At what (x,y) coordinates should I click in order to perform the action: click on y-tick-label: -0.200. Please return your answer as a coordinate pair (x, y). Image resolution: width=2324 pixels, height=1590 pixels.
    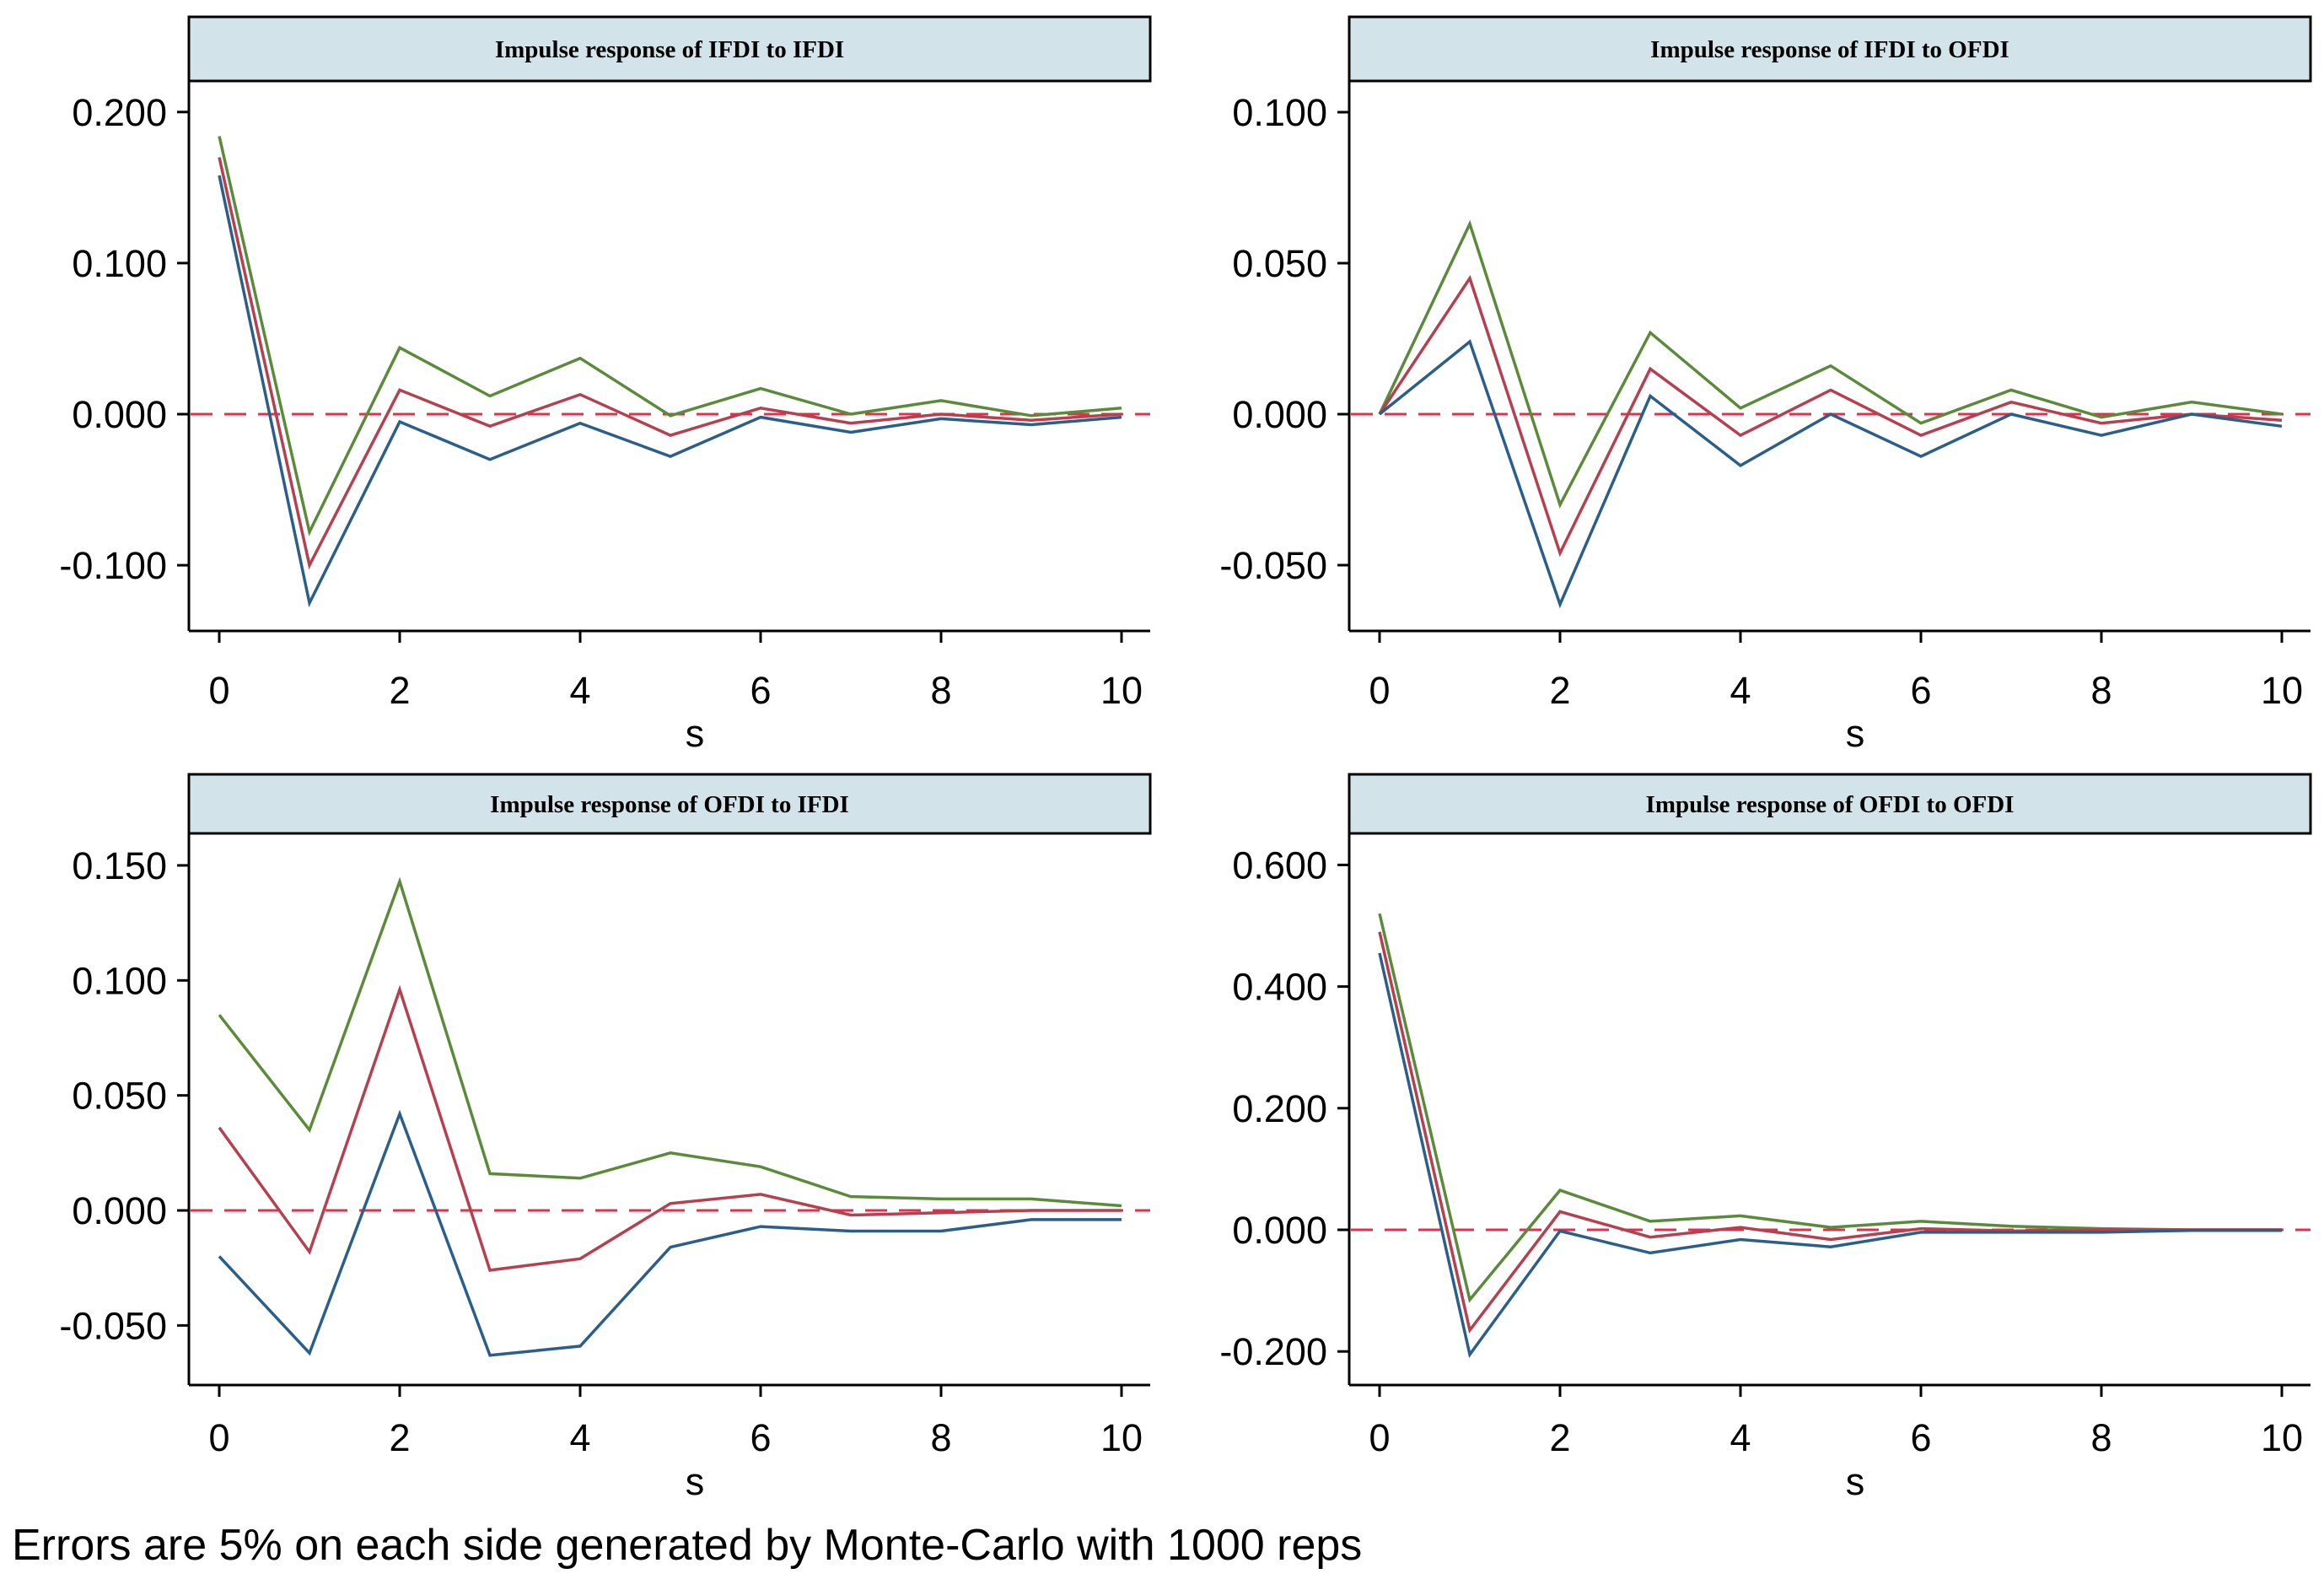
    Looking at the image, I should click on (1273, 1351).